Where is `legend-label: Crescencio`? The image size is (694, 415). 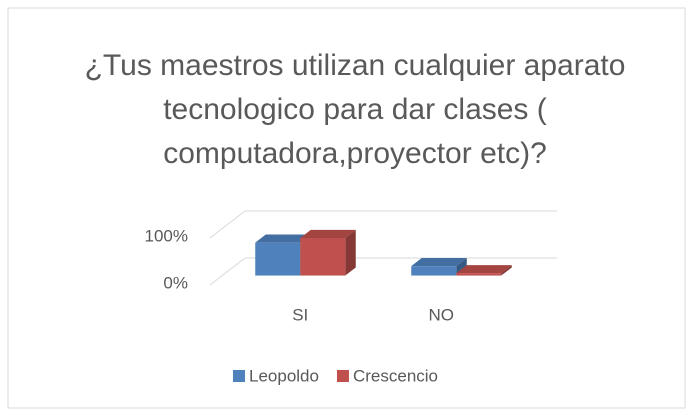 legend-label: Crescencio is located at coordinates (395, 375).